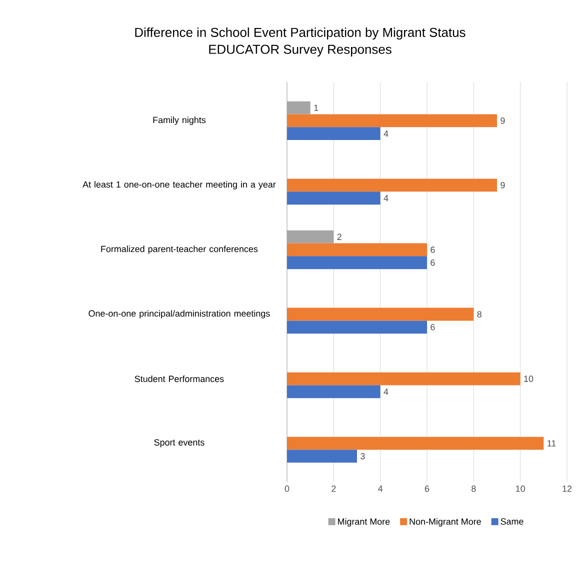  What do you see at coordinates (427, 489) in the screenshot?
I see `x-tick-label: 6` at bounding box center [427, 489].